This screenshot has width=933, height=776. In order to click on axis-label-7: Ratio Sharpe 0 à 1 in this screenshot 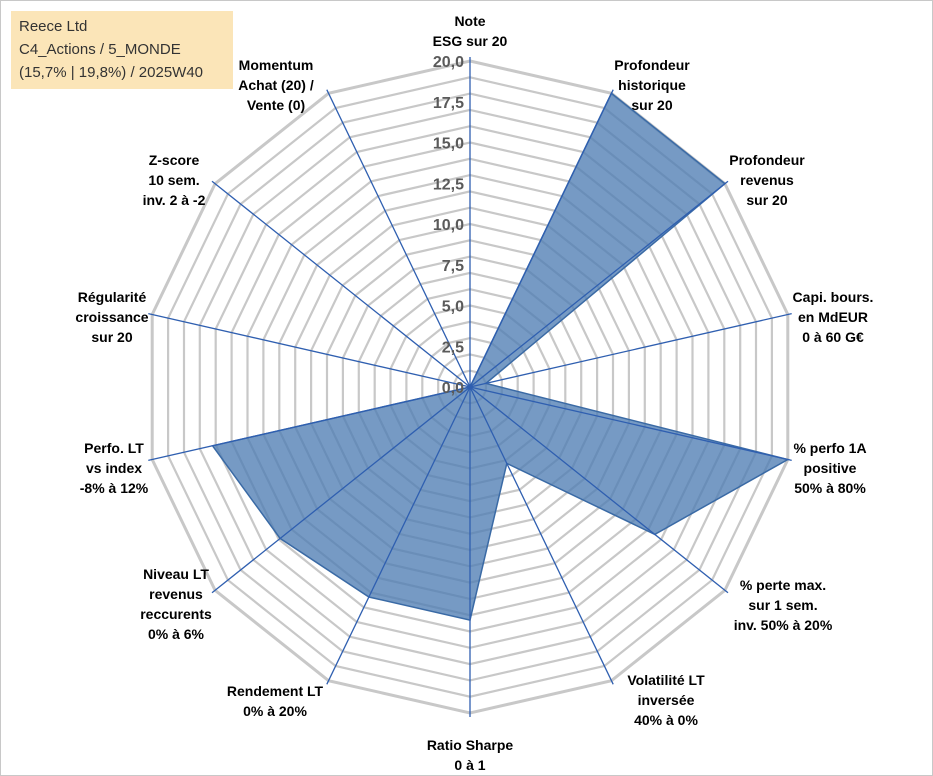, I will do `click(470, 755)`.